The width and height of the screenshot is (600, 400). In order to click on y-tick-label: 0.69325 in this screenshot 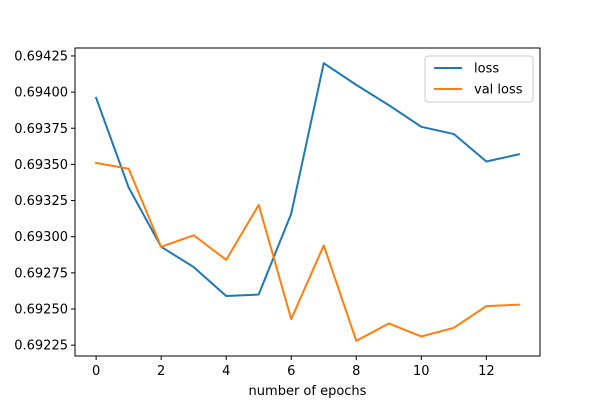, I will do `click(41, 201)`.